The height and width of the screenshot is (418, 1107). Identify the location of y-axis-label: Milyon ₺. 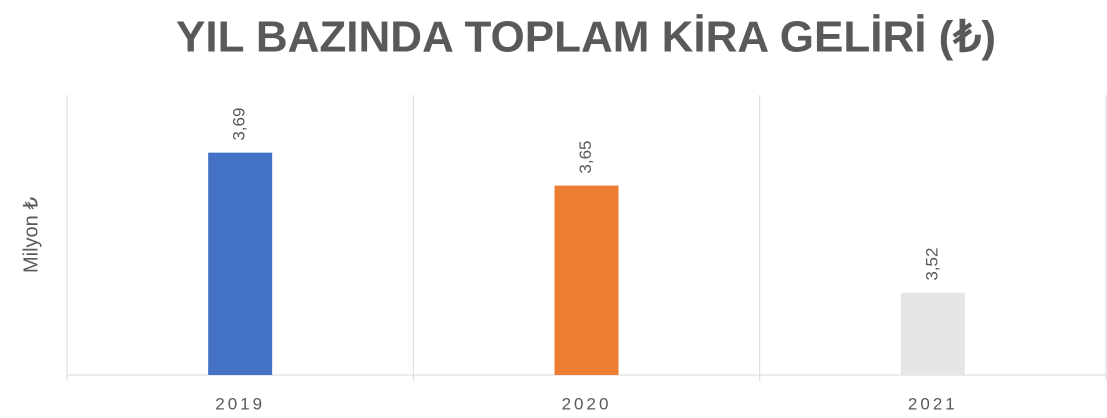
(31, 235).